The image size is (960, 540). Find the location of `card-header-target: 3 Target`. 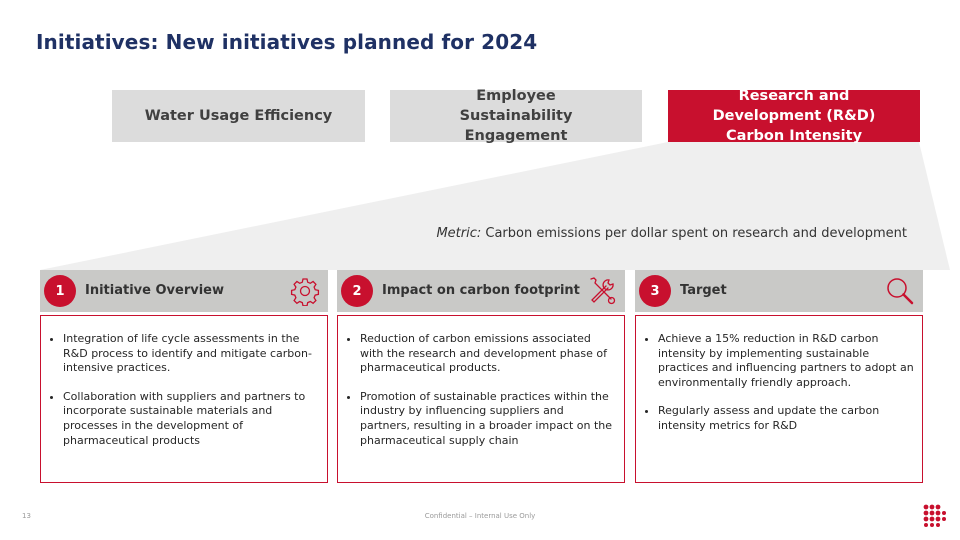

card-header-target: 3 Target is located at coordinates (779, 291).